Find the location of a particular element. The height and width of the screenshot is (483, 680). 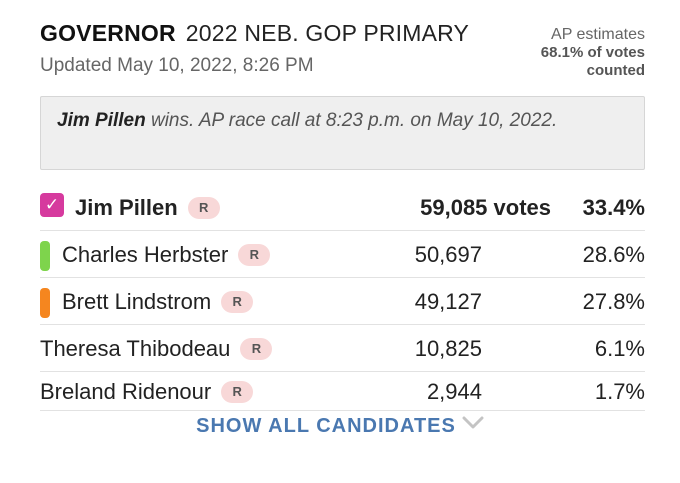

chevron-down-icon is located at coordinates (473, 424).